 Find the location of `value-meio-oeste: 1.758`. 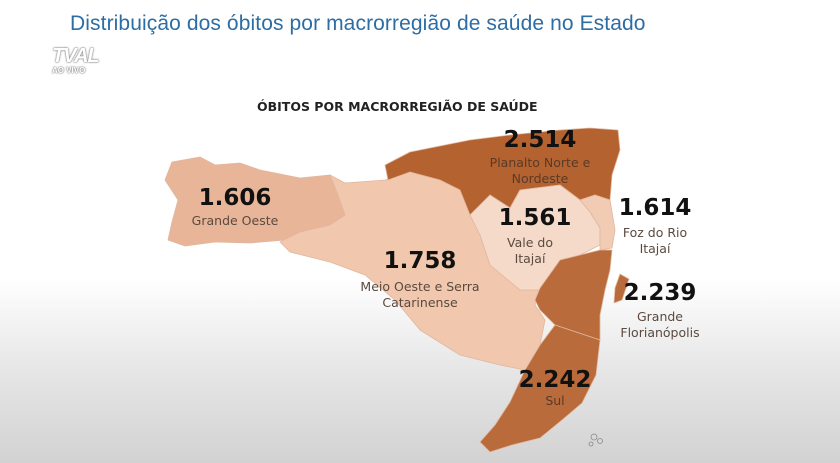

value-meio-oeste: 1.758 is located at coordinates (420, 261).